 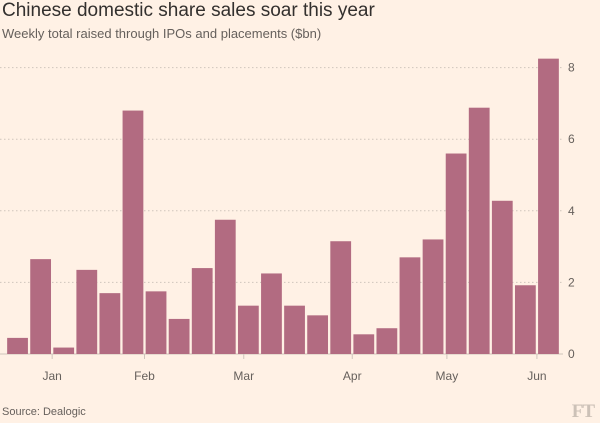 What do you see at coordinates (571, 68) in the screenshot?
I see `y-tick-label-4: 8` at bounding box center [571, 68].